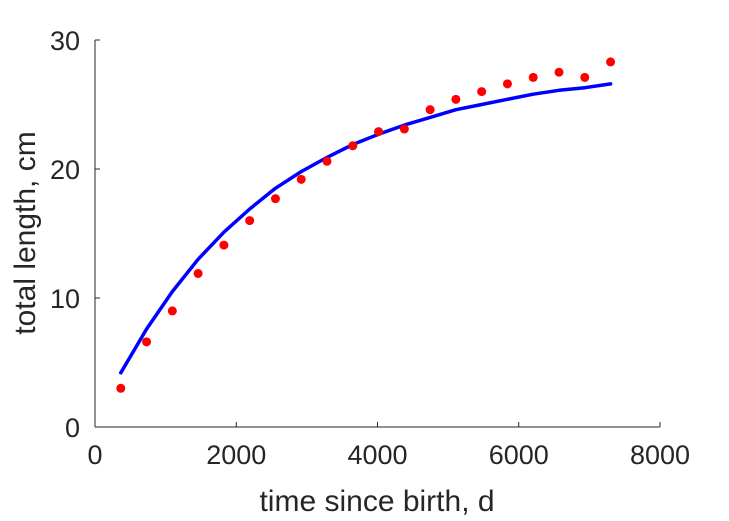 This screenshot has width=729, height=521. I want to click on x-axis-label: time since birth, d, so click(376, 501).